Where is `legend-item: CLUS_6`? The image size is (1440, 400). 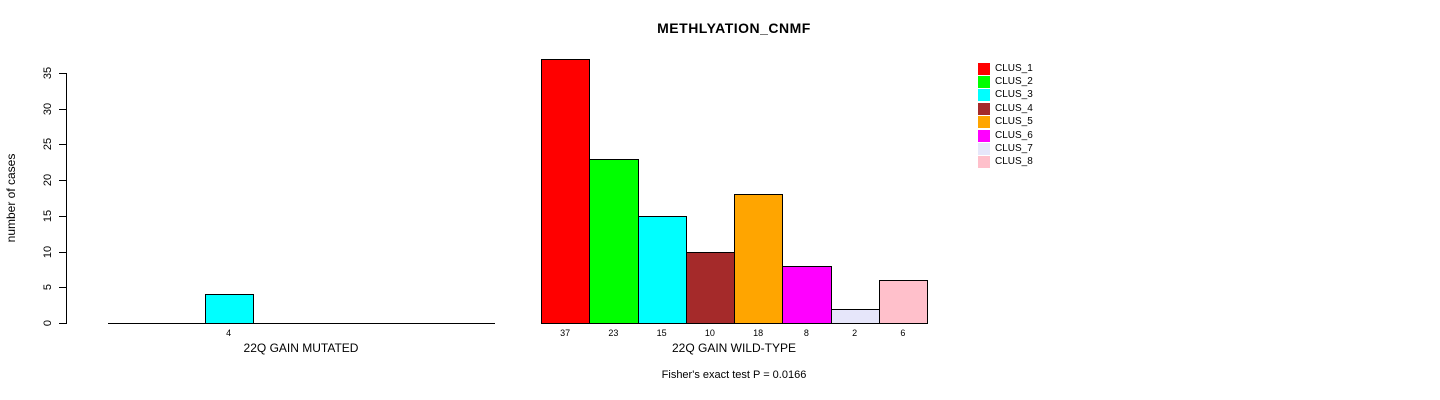
legend-item: CLUS_6 is located at coordinates (1005, 135).